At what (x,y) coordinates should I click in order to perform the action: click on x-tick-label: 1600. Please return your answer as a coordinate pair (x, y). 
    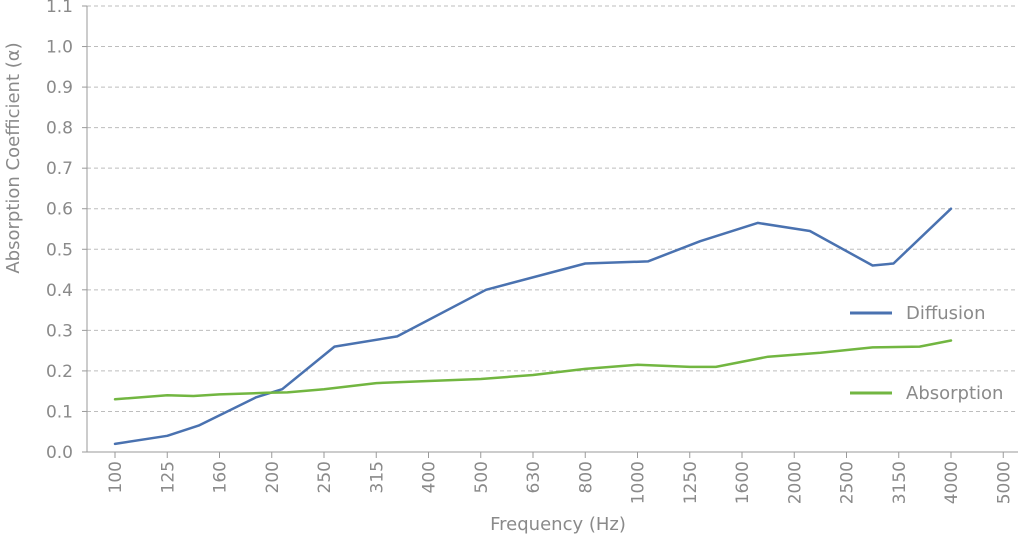
    Looking at the image, I should click on (743, 482).